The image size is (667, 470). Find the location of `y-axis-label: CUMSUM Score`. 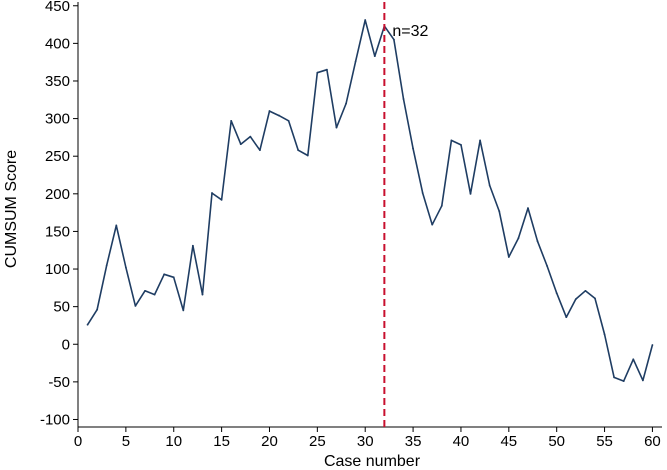

y-axis-label: CUMSUM Score is located at coordinates (11, 209).